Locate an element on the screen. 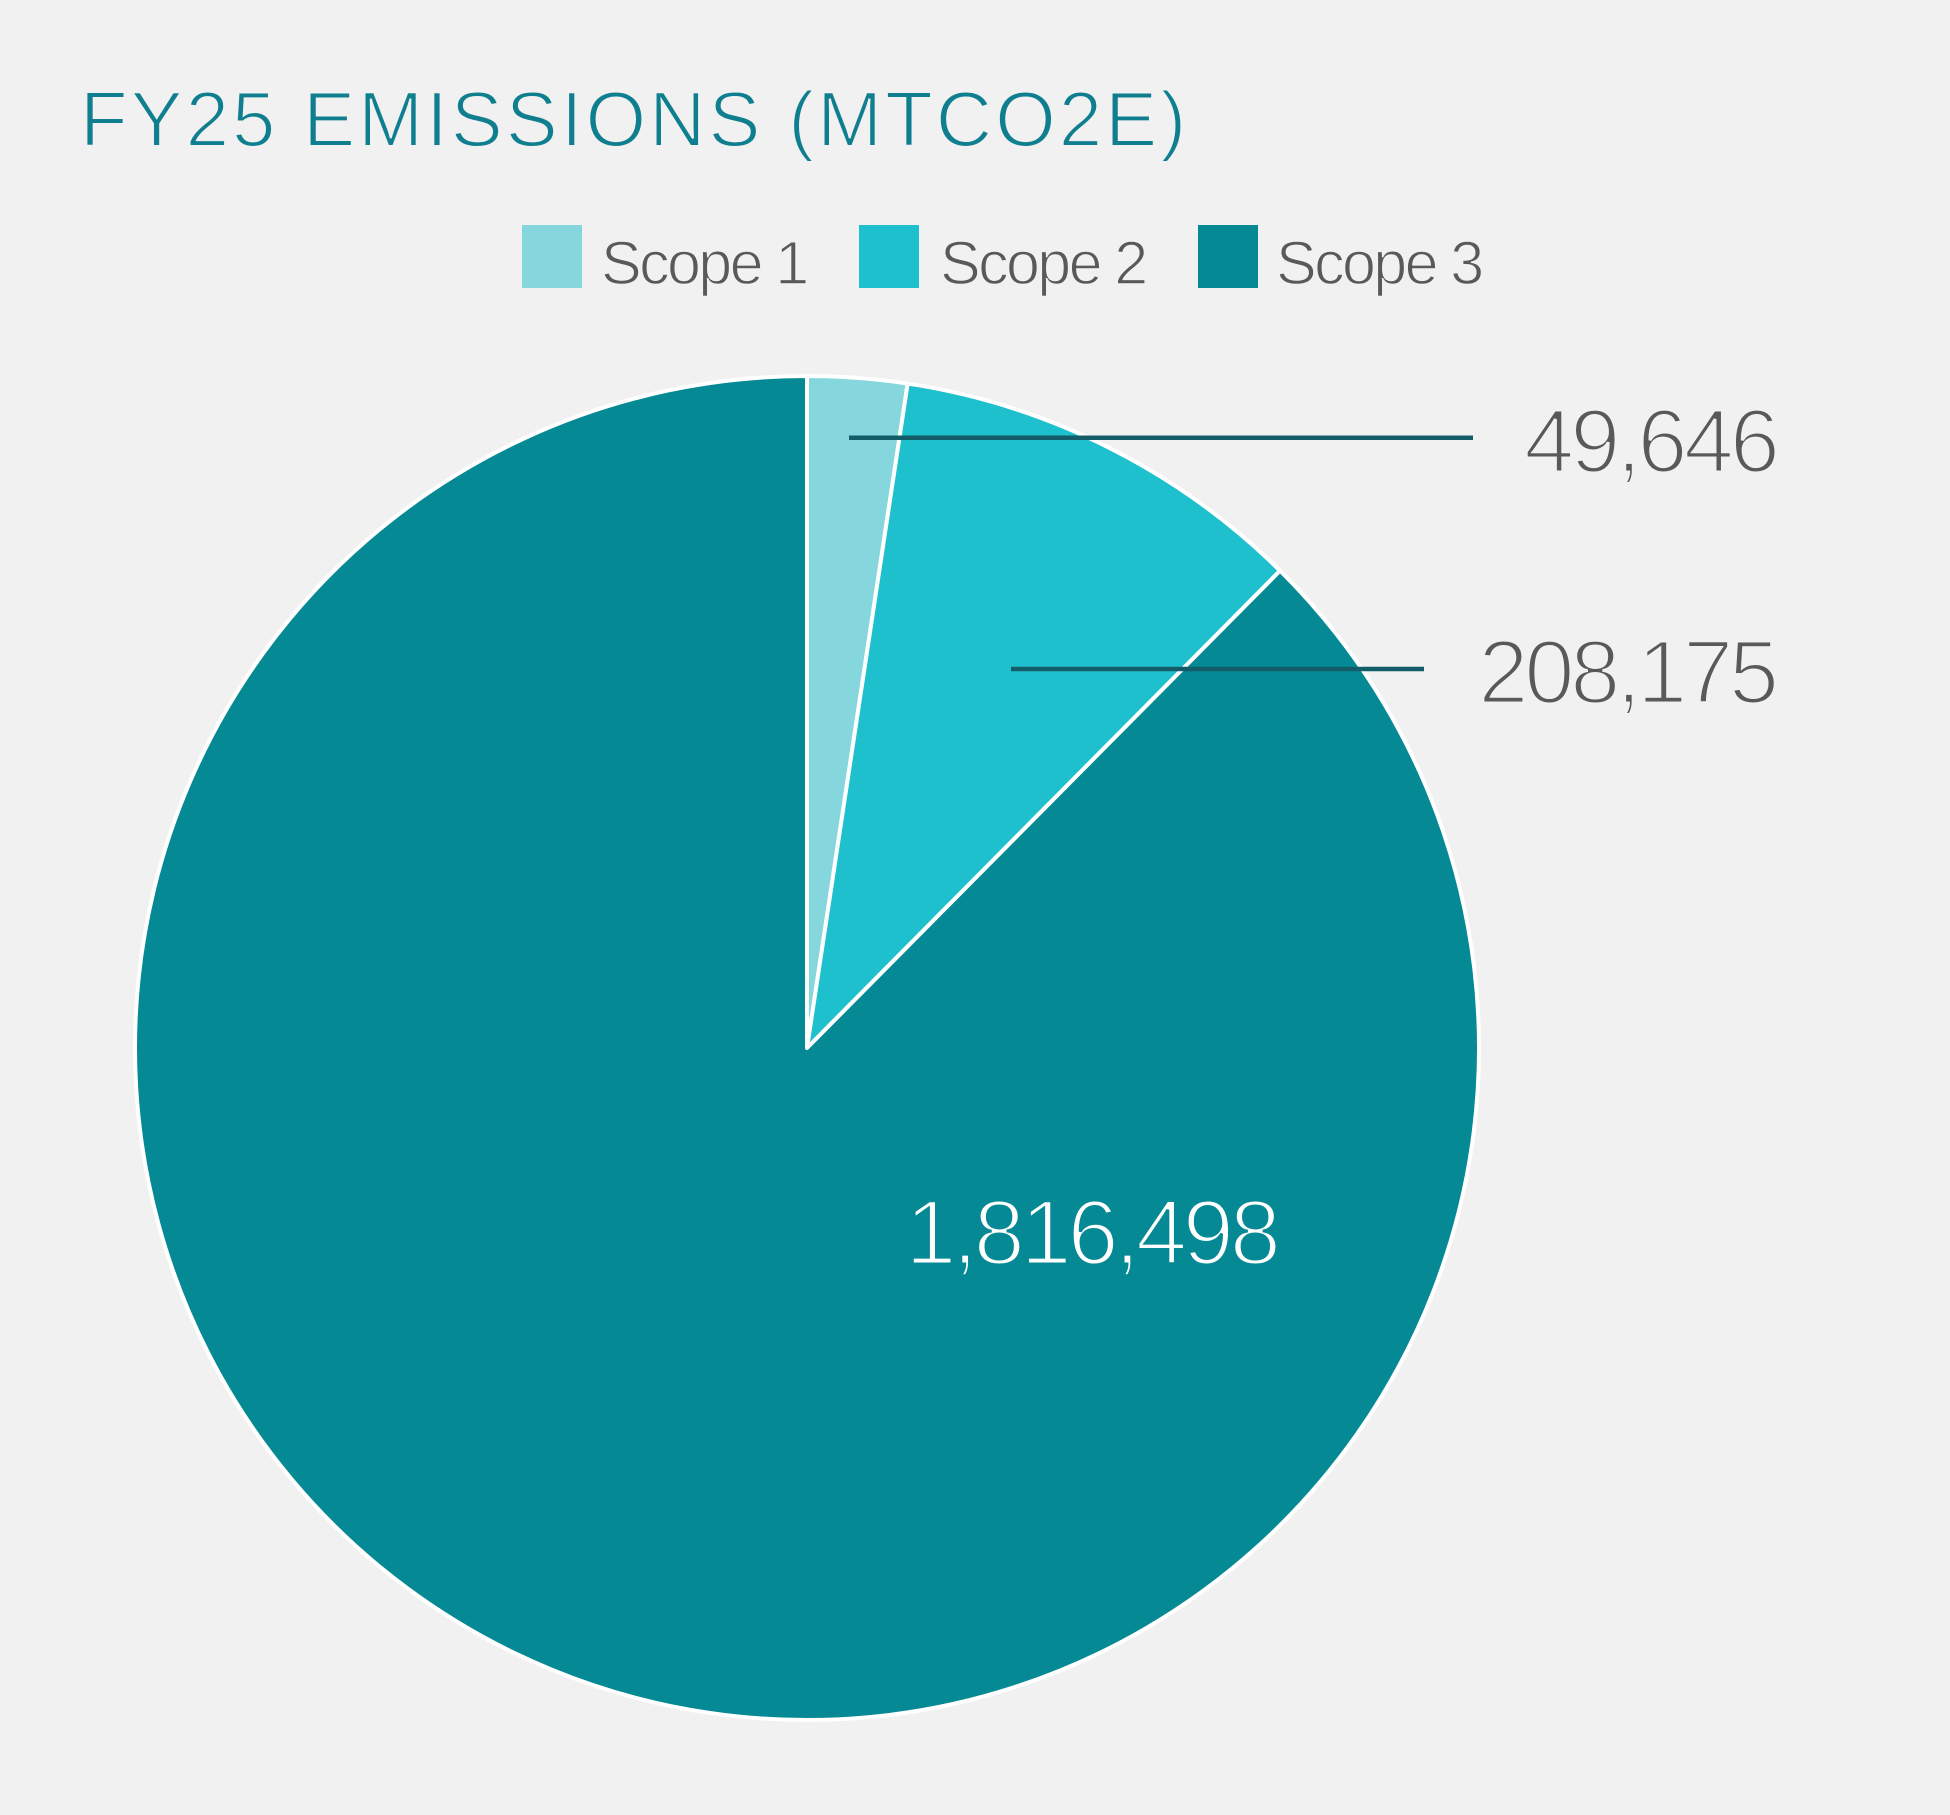 This screenshot has width=1950, height=1815. svg-text: Scope 3 is located at coordinates (1379, 263).